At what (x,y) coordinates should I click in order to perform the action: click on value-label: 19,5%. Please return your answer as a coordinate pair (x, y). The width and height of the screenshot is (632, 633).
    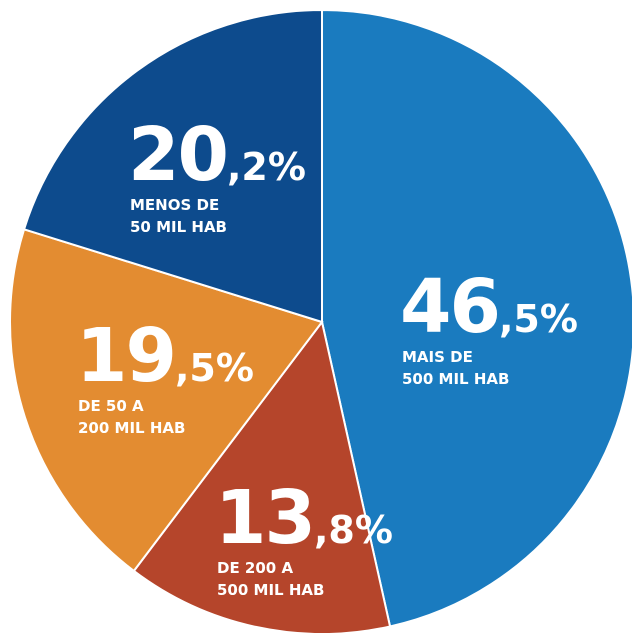
    Looking at the image, I should click on (165, 356).